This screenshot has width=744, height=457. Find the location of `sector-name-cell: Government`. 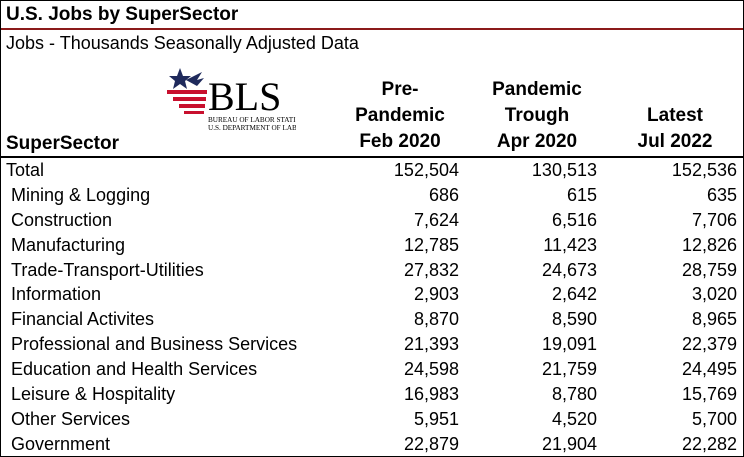

sector-name-cell: Government is located at coordinates (61, 443).